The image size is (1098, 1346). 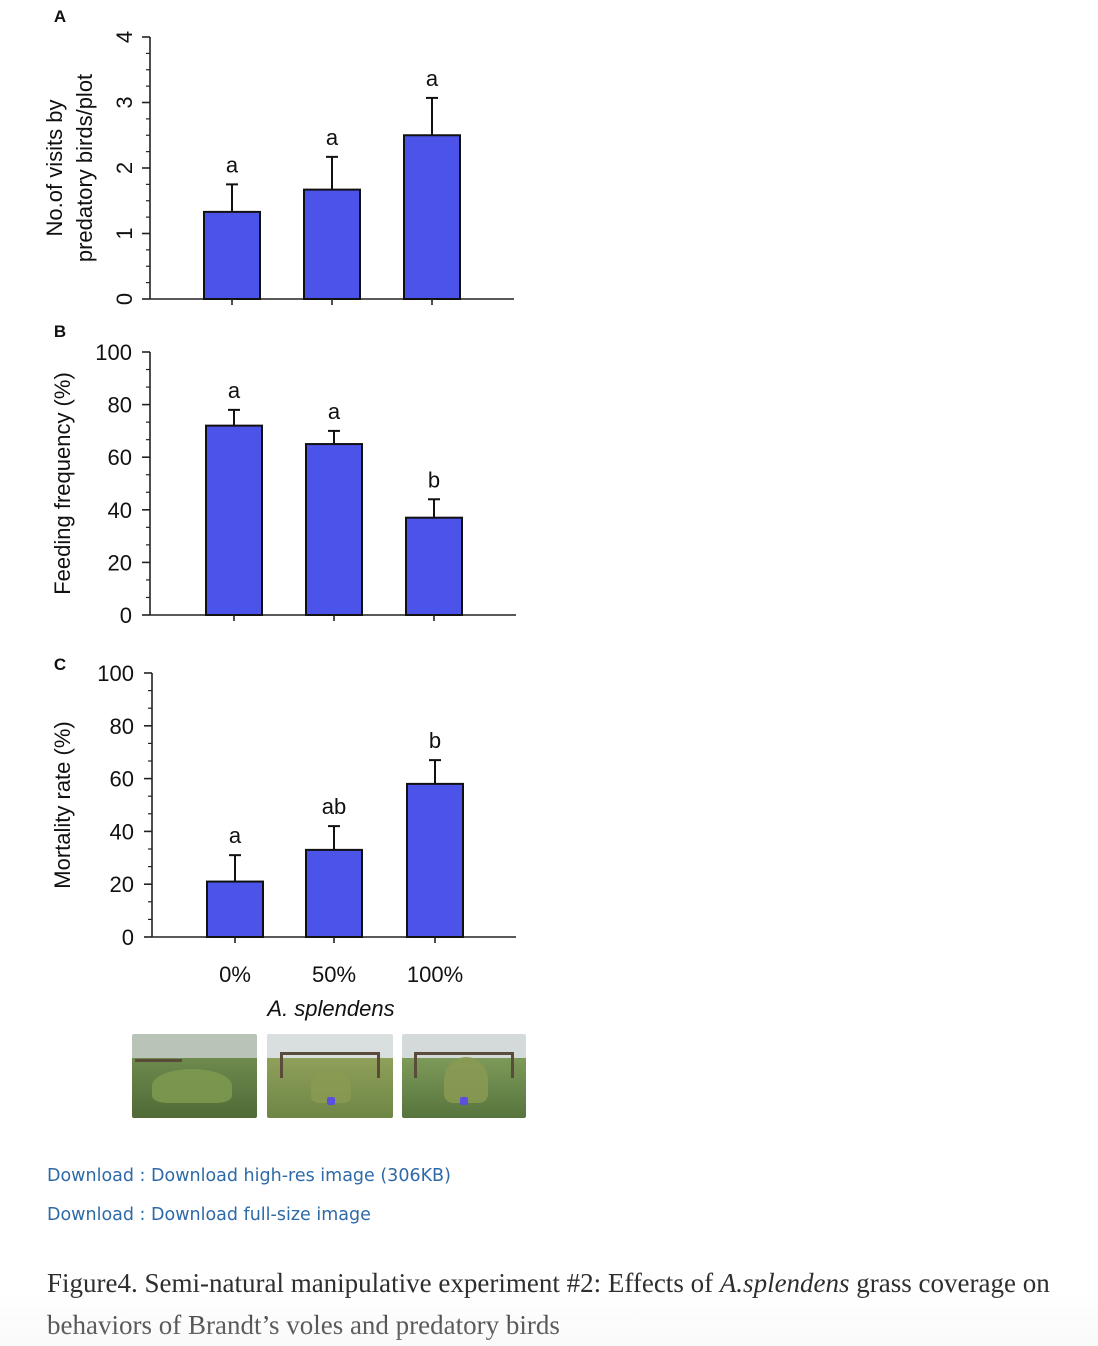 What do you see at coordinates (124, 102) in the screenshot?
I see `y-tick-label: 3` at bounding box center [124, 102].